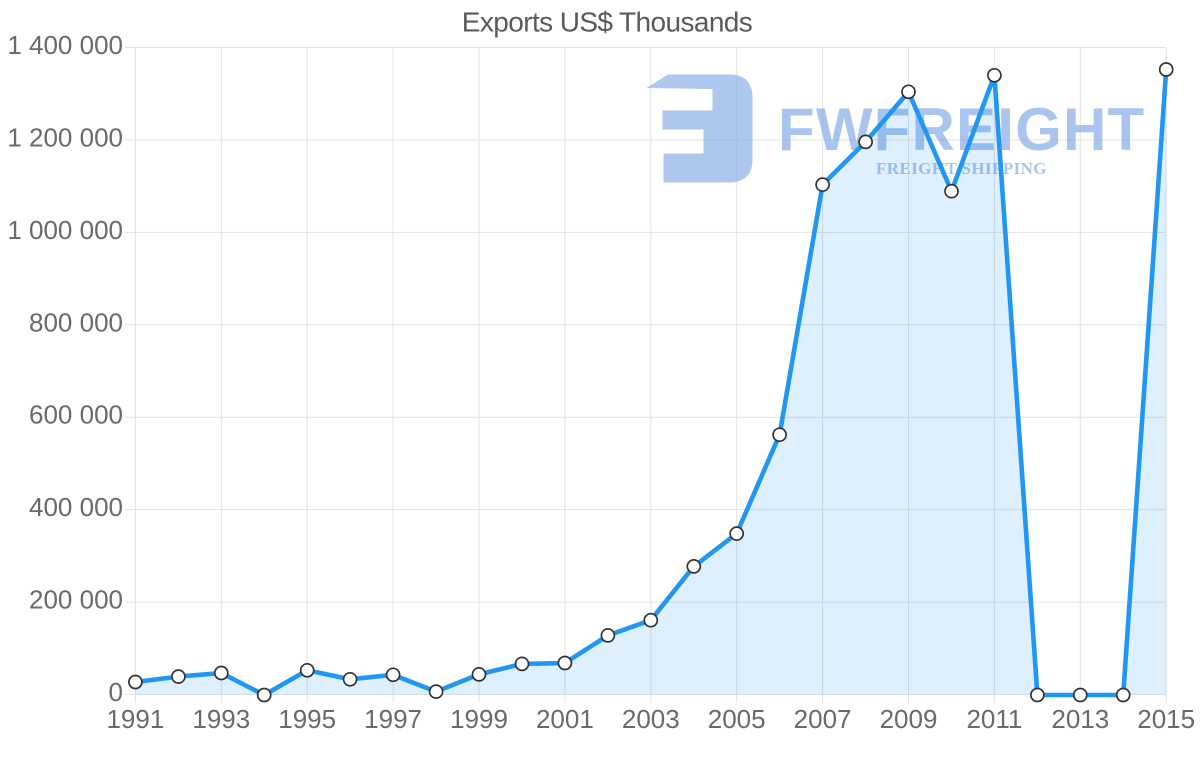 Image resolution: width=1200 pixels, height=763 pixels. Describe the element at coordinates (737, 719) in the screenshot. I see `svg-text: 2005` at that location.